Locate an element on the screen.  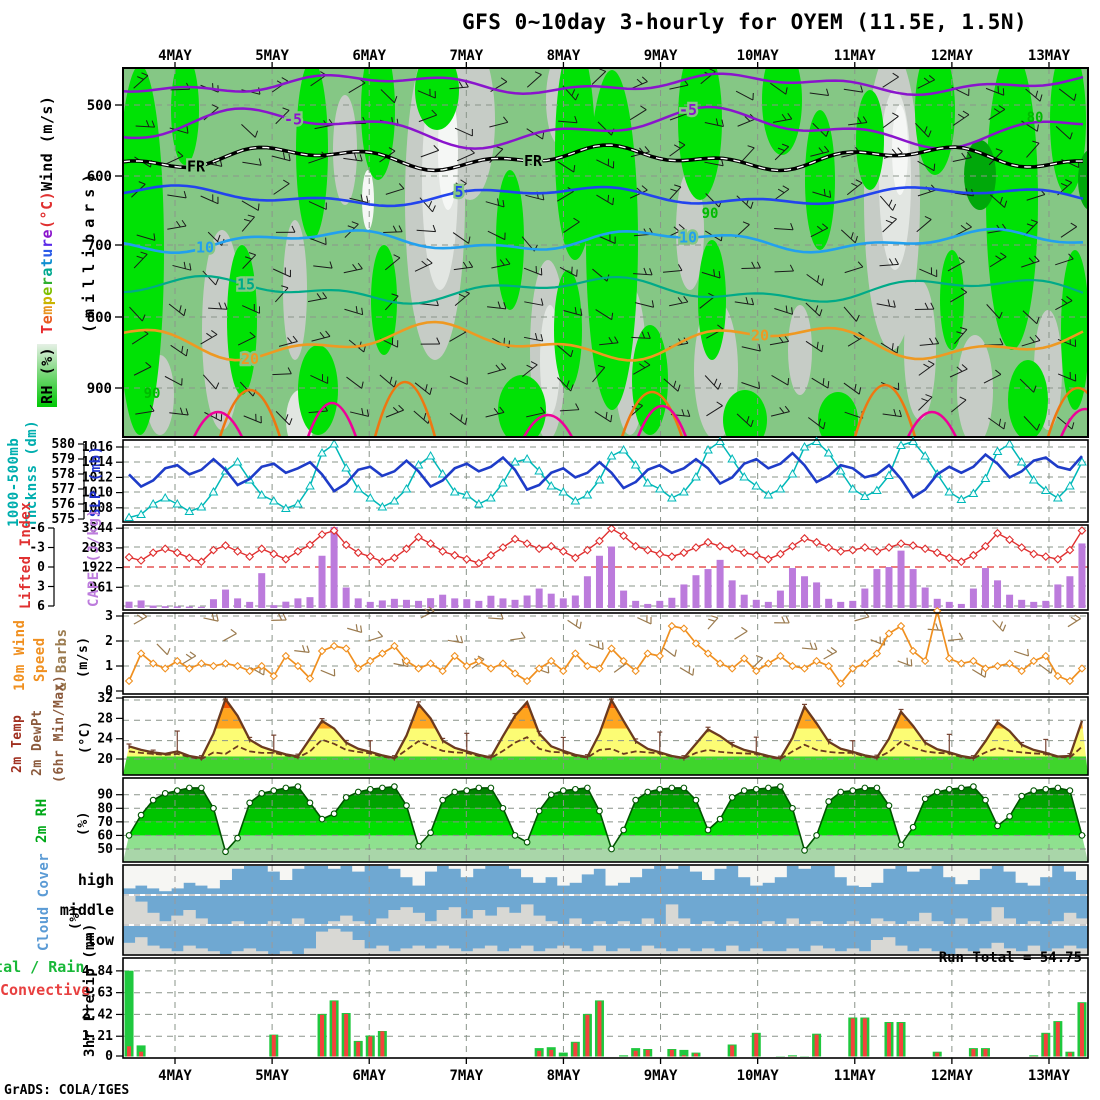
thickness-tick-label: 580 is located at coordinates (64, 444).